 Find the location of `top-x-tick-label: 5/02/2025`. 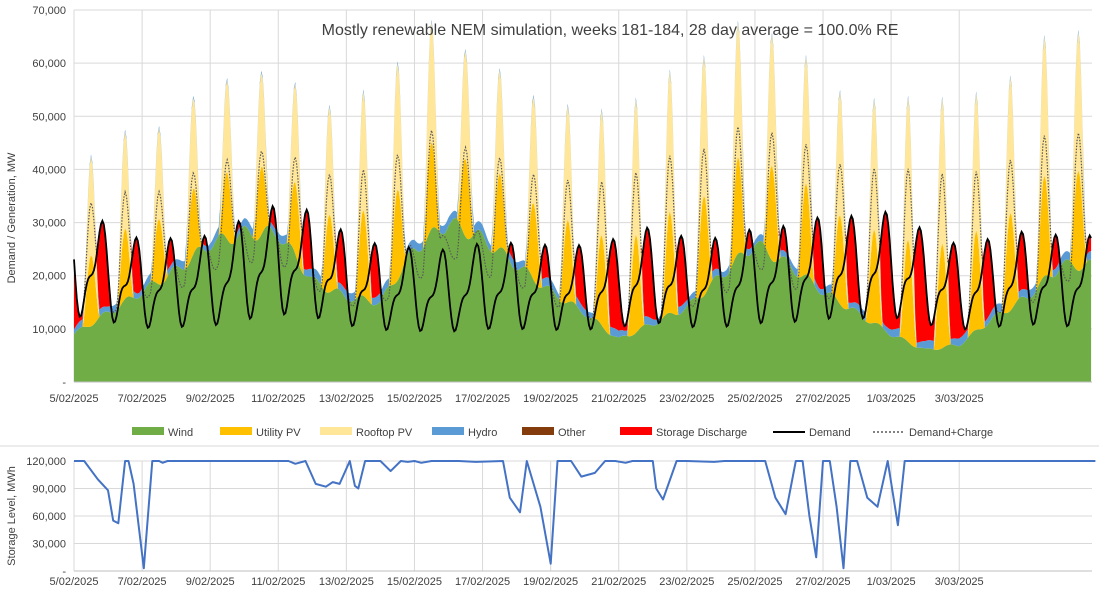

top-x-tick-label: 5/02/2025 is located at coordinates (74, 399).